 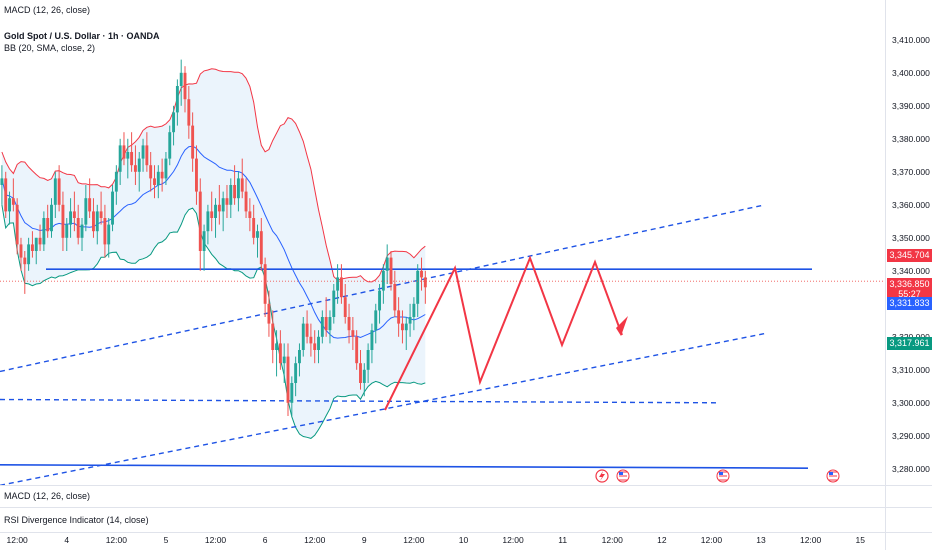 I want to click on top-indicator-label: MACD (12, 26, close), so click(x=47, y=10).